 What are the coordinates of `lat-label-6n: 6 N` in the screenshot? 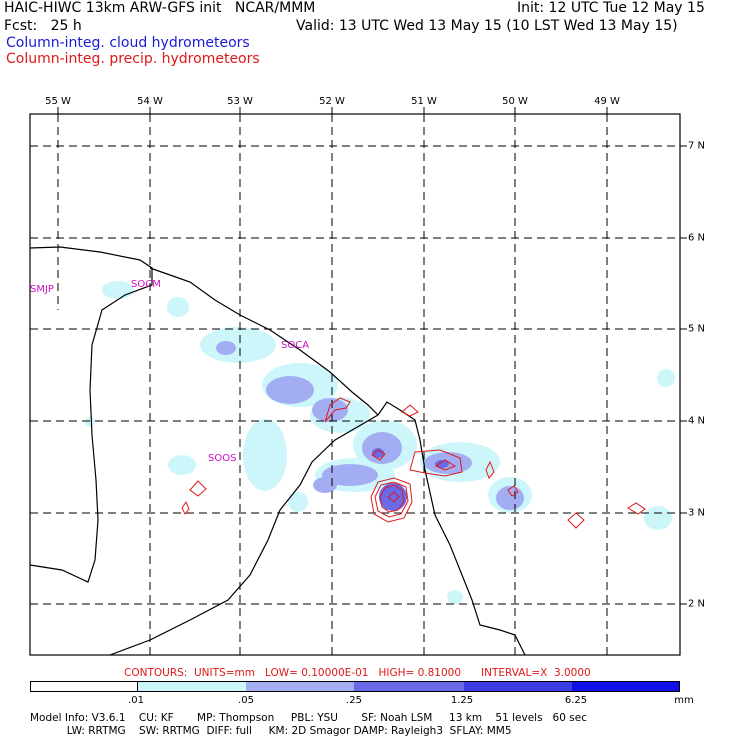 It's located at (697, 238).